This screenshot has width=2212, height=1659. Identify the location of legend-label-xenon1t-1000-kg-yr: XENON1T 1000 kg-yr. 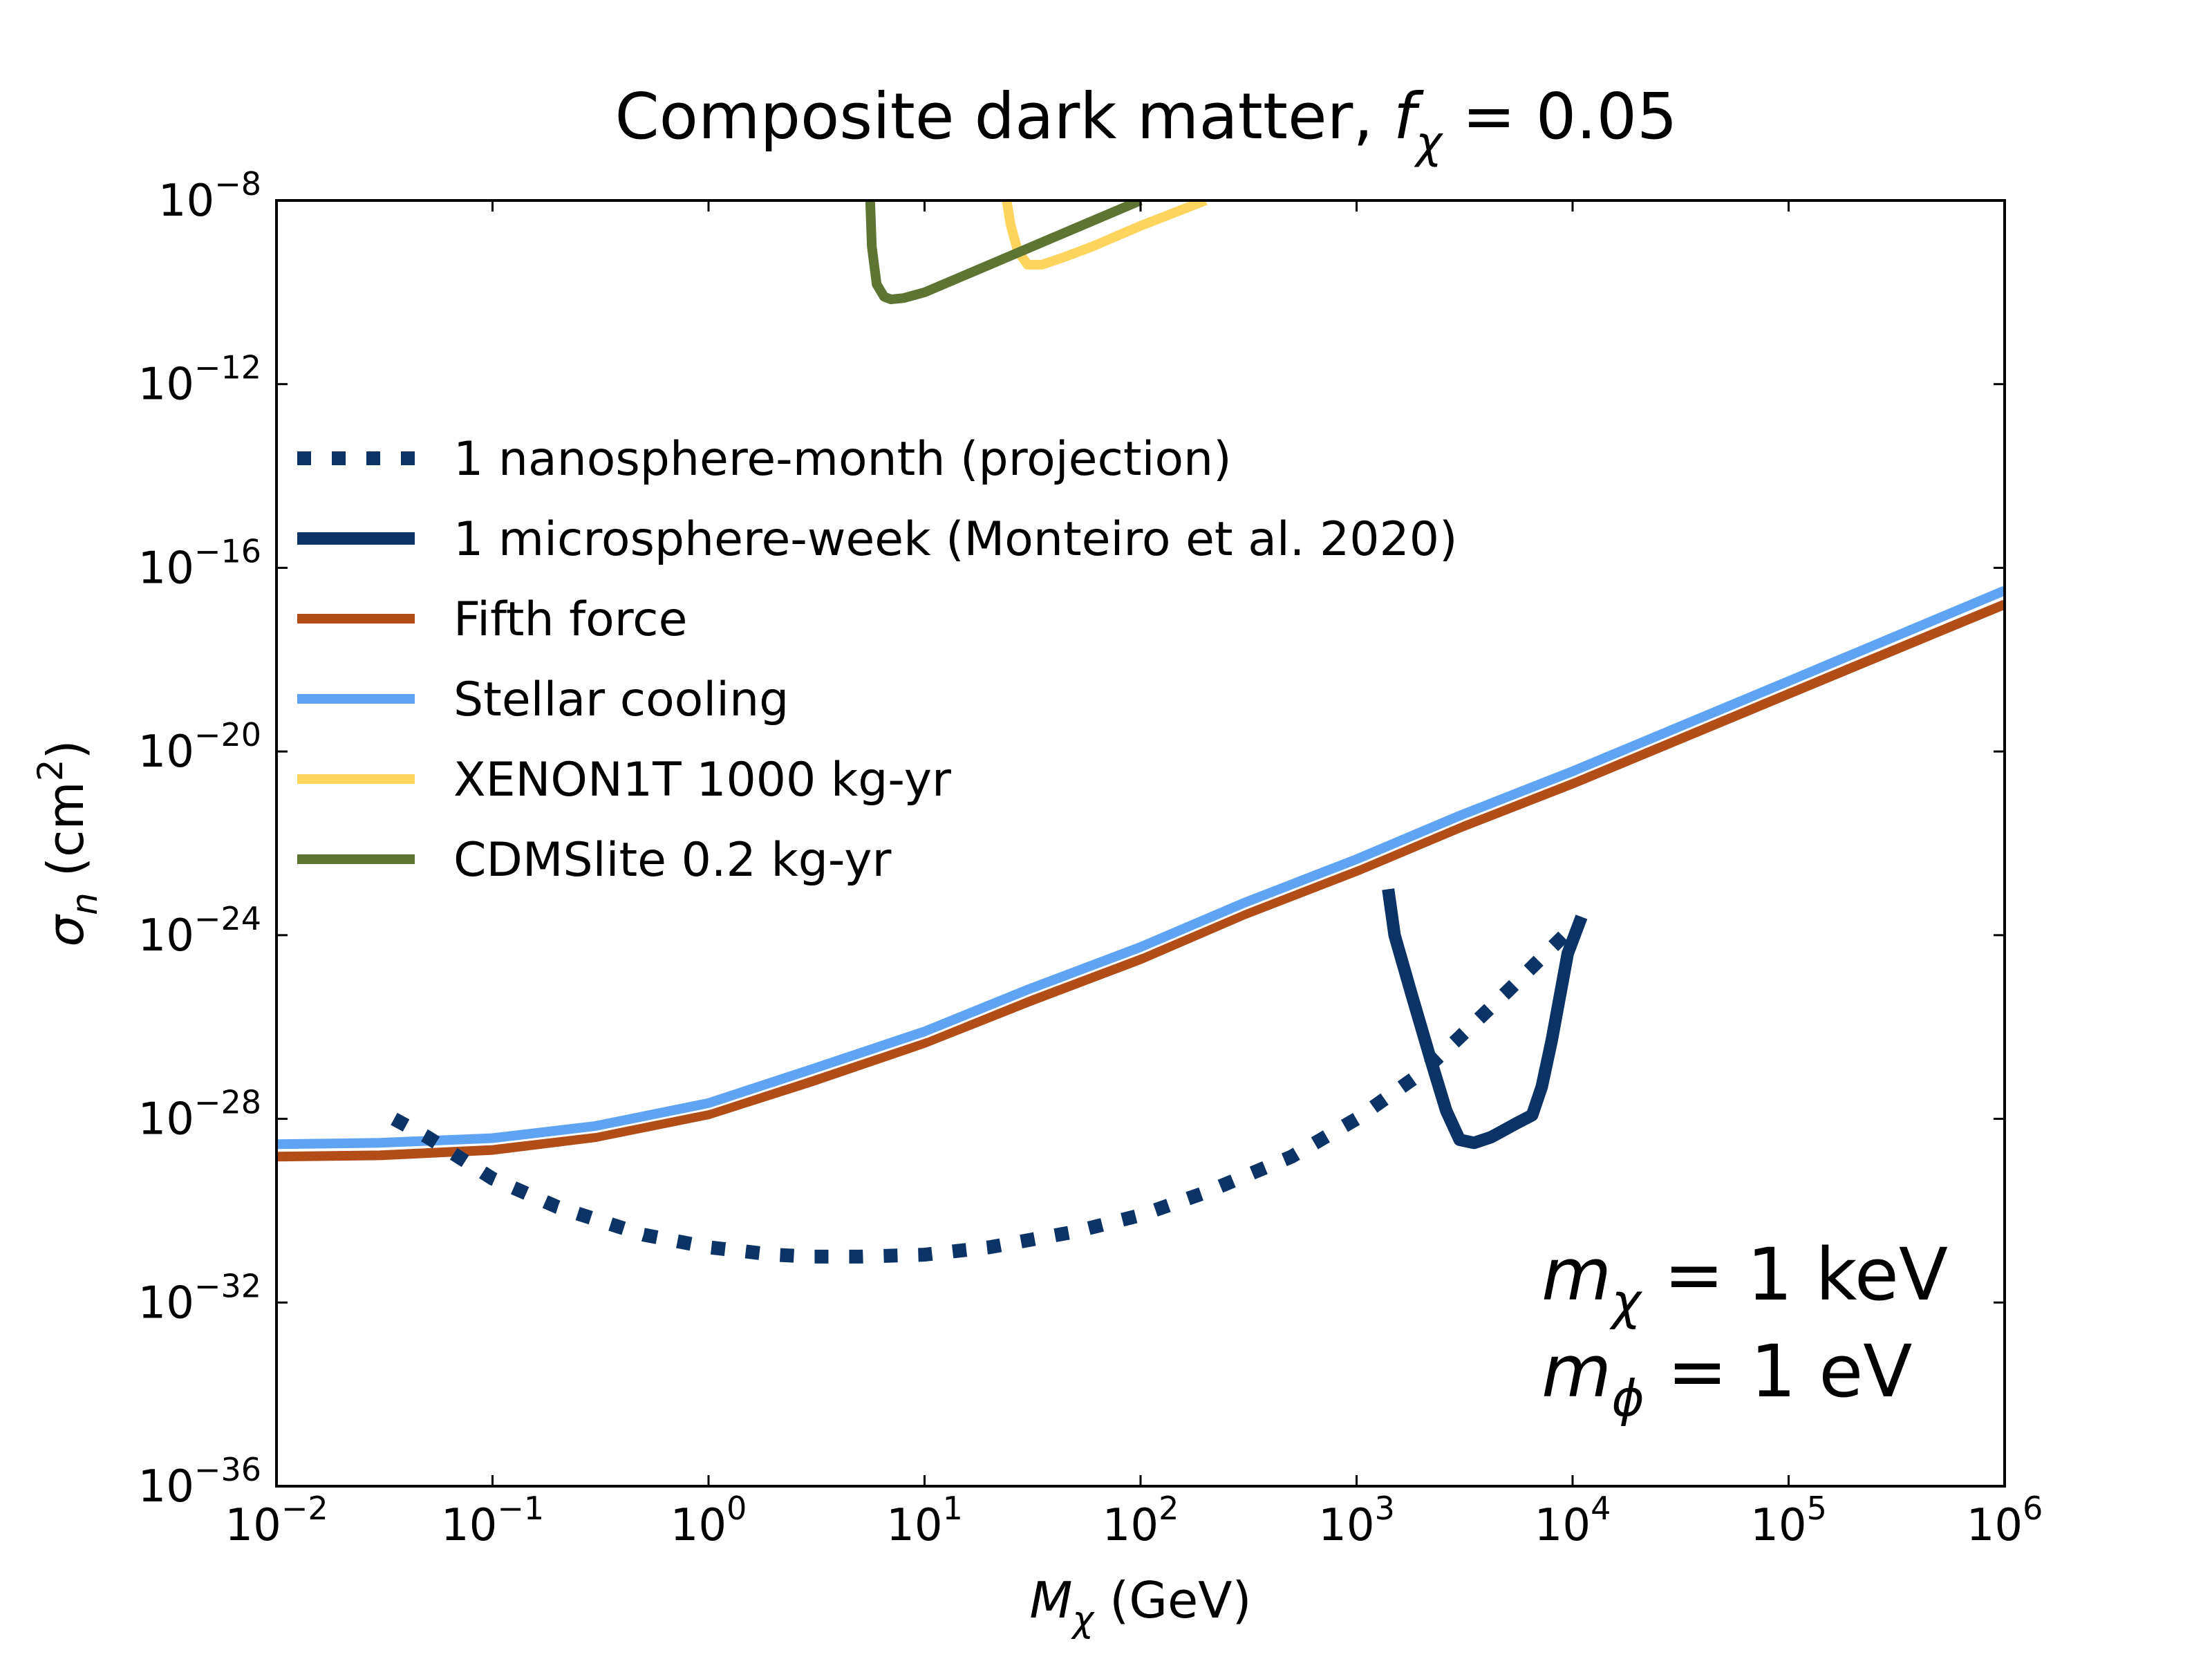
(702, 780).